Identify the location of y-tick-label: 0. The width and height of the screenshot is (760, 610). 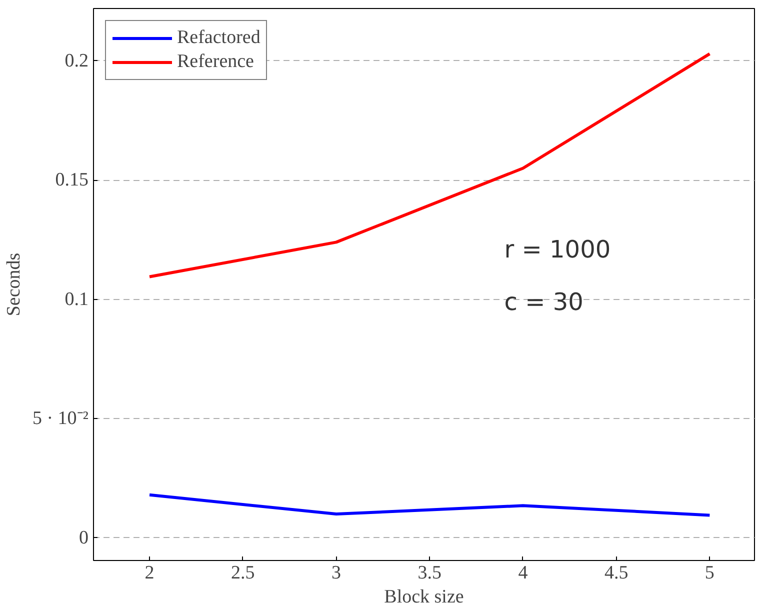
(83, 537).